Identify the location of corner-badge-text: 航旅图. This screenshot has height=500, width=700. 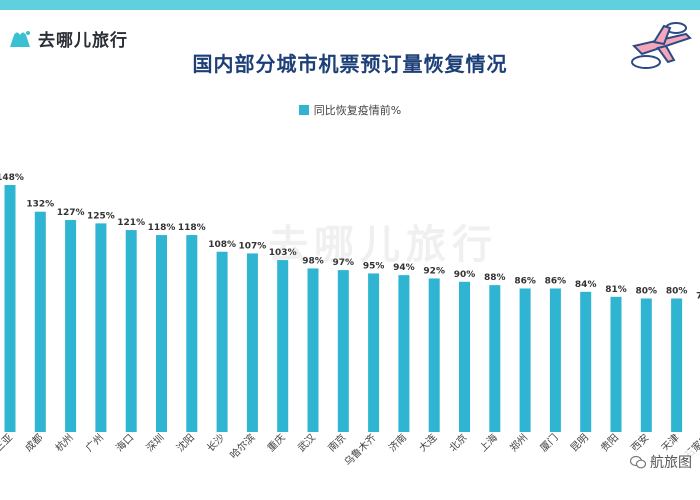
(671, 463).